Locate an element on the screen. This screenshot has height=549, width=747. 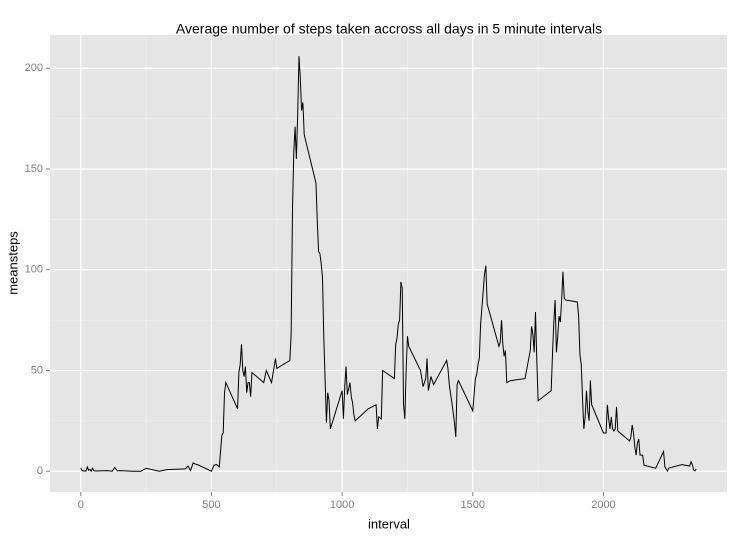
x-axis-label: interval is located at coordinates (389, 523).